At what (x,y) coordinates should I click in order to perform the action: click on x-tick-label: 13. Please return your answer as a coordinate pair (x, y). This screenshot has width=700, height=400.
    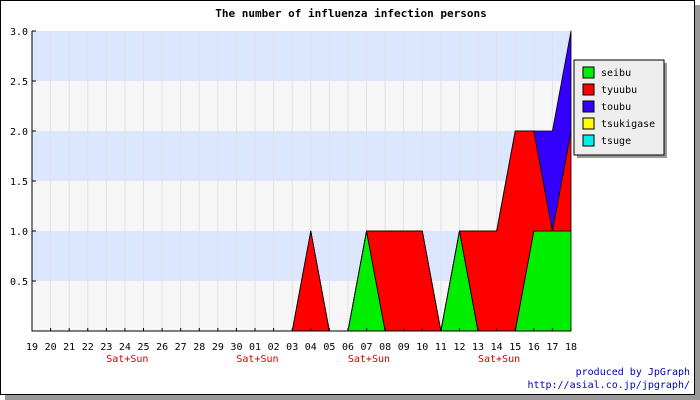
    Looking at the image, I should click on (478, 347).